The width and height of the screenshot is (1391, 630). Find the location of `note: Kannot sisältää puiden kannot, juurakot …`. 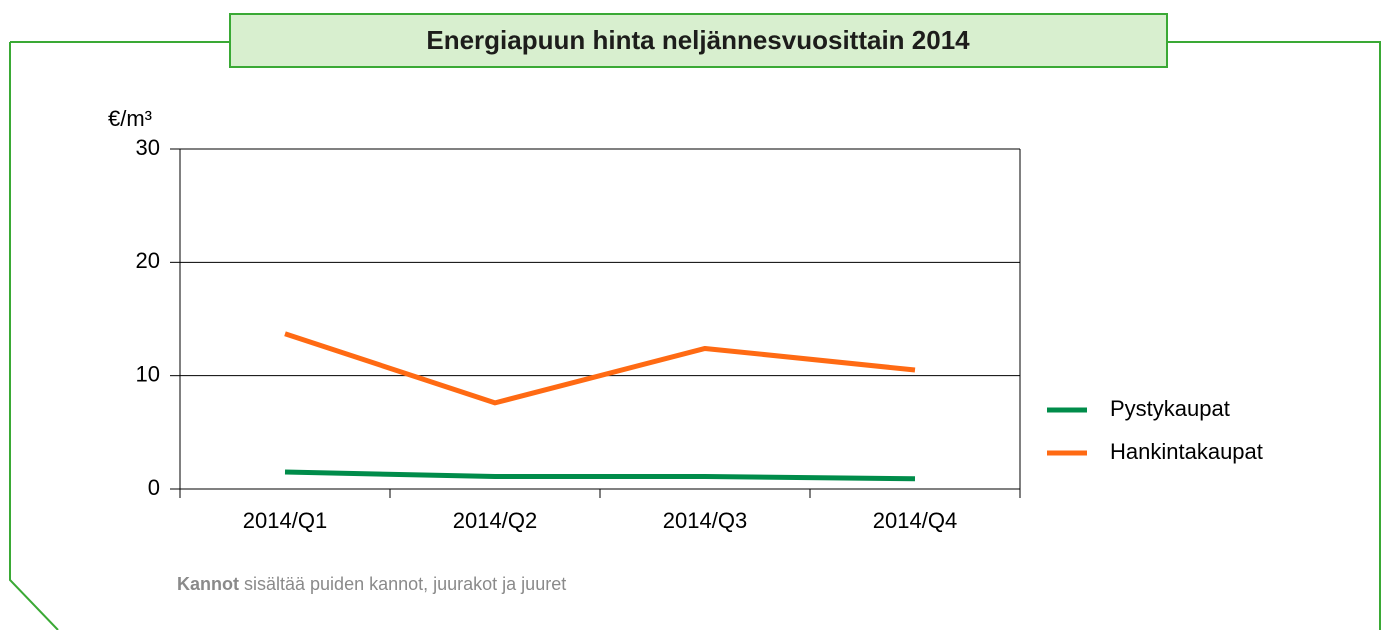

note: Kannot sisältää puiden kannot, juurakot … is located at coordinates (371, 584).